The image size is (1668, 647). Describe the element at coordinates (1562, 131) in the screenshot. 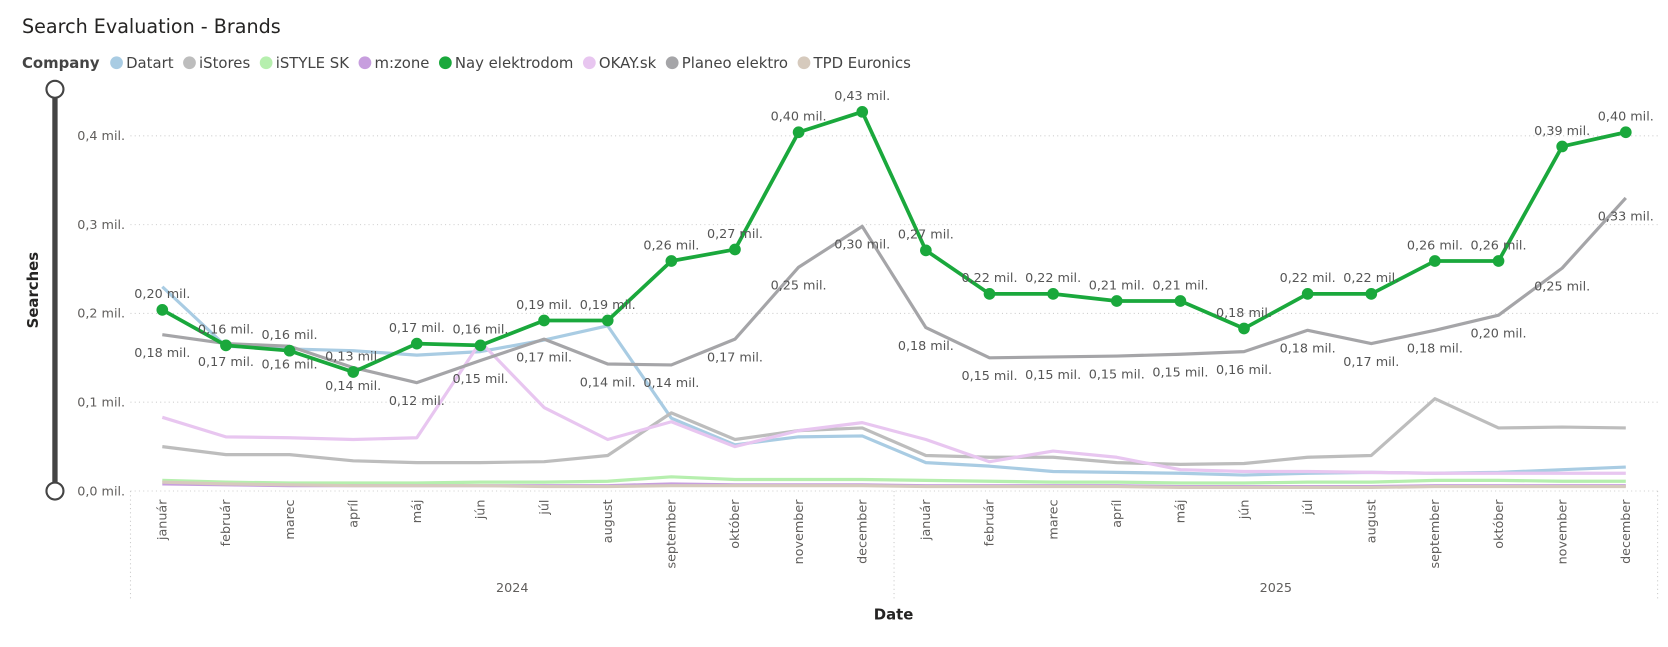

I see `data-label: 0,39 mil.` at that location.